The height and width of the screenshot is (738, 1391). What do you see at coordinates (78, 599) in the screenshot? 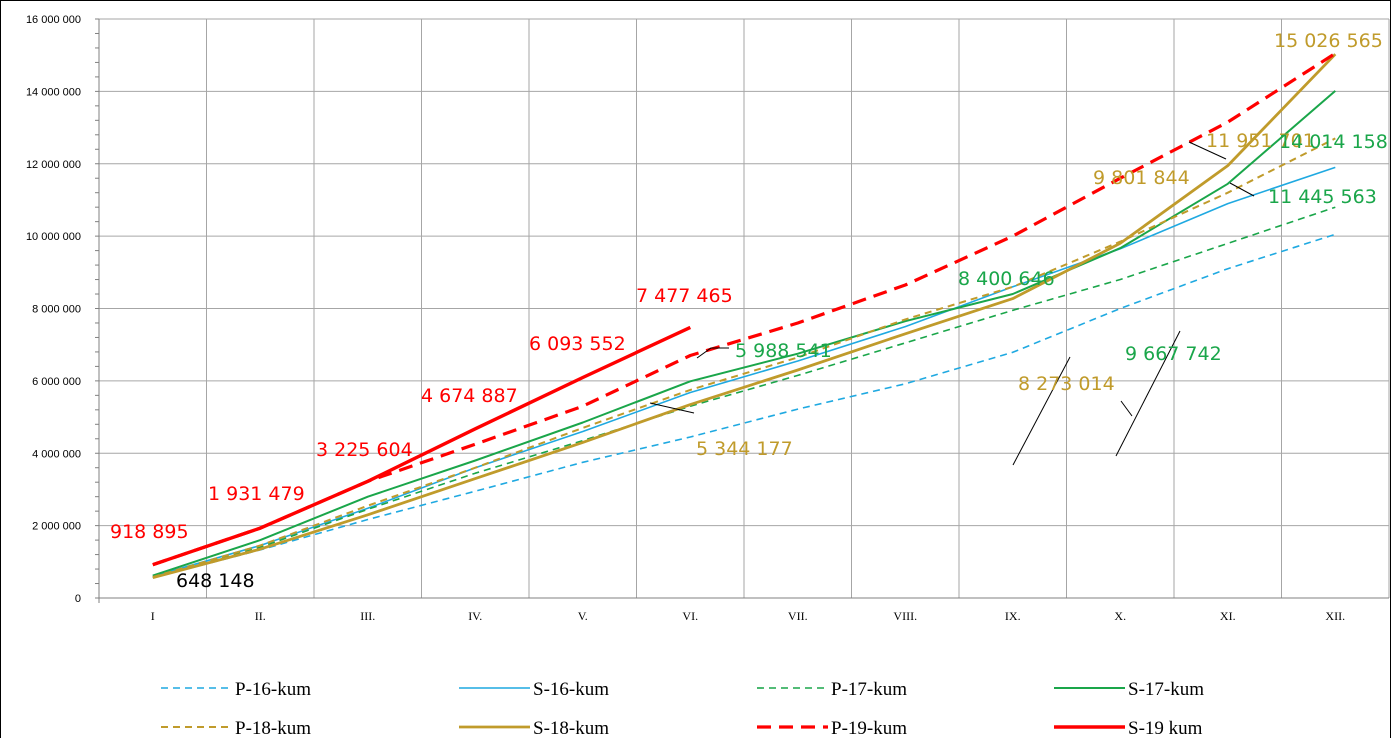
I see `y-tick-label: 0` at bounding box center [78, 599].